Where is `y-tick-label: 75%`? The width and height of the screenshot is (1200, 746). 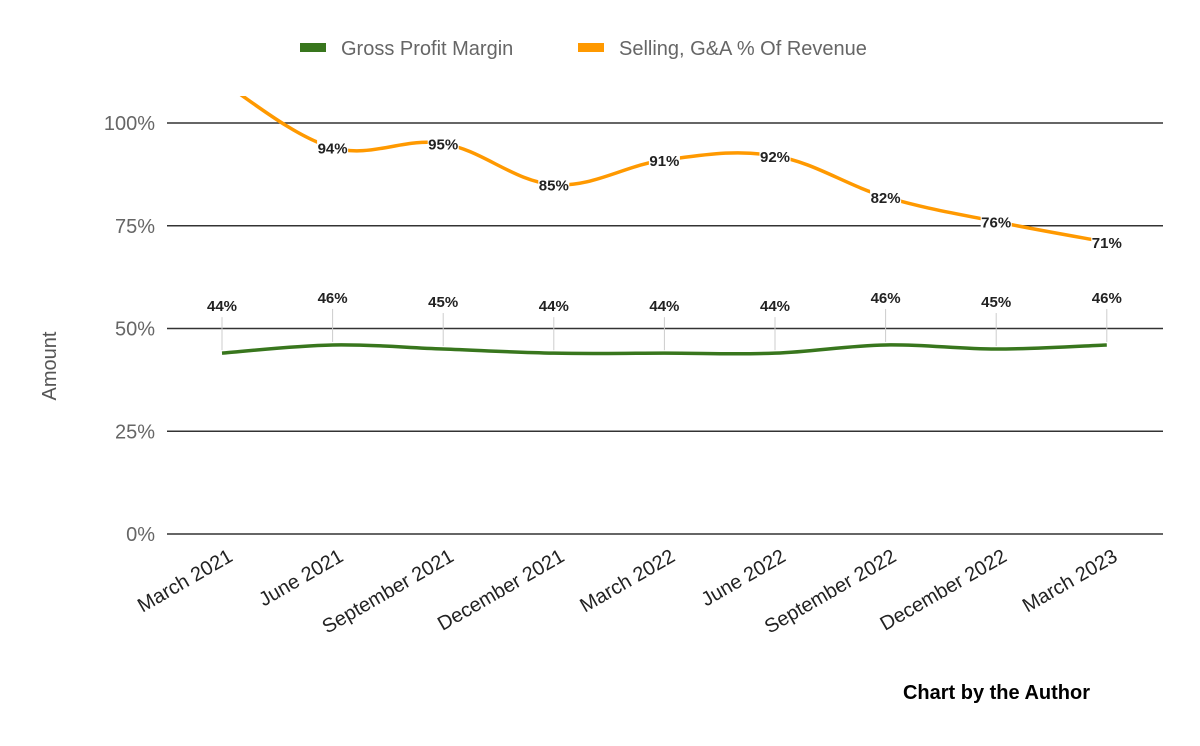
y-tick-label: 75% is located at coordinates (135, 227).